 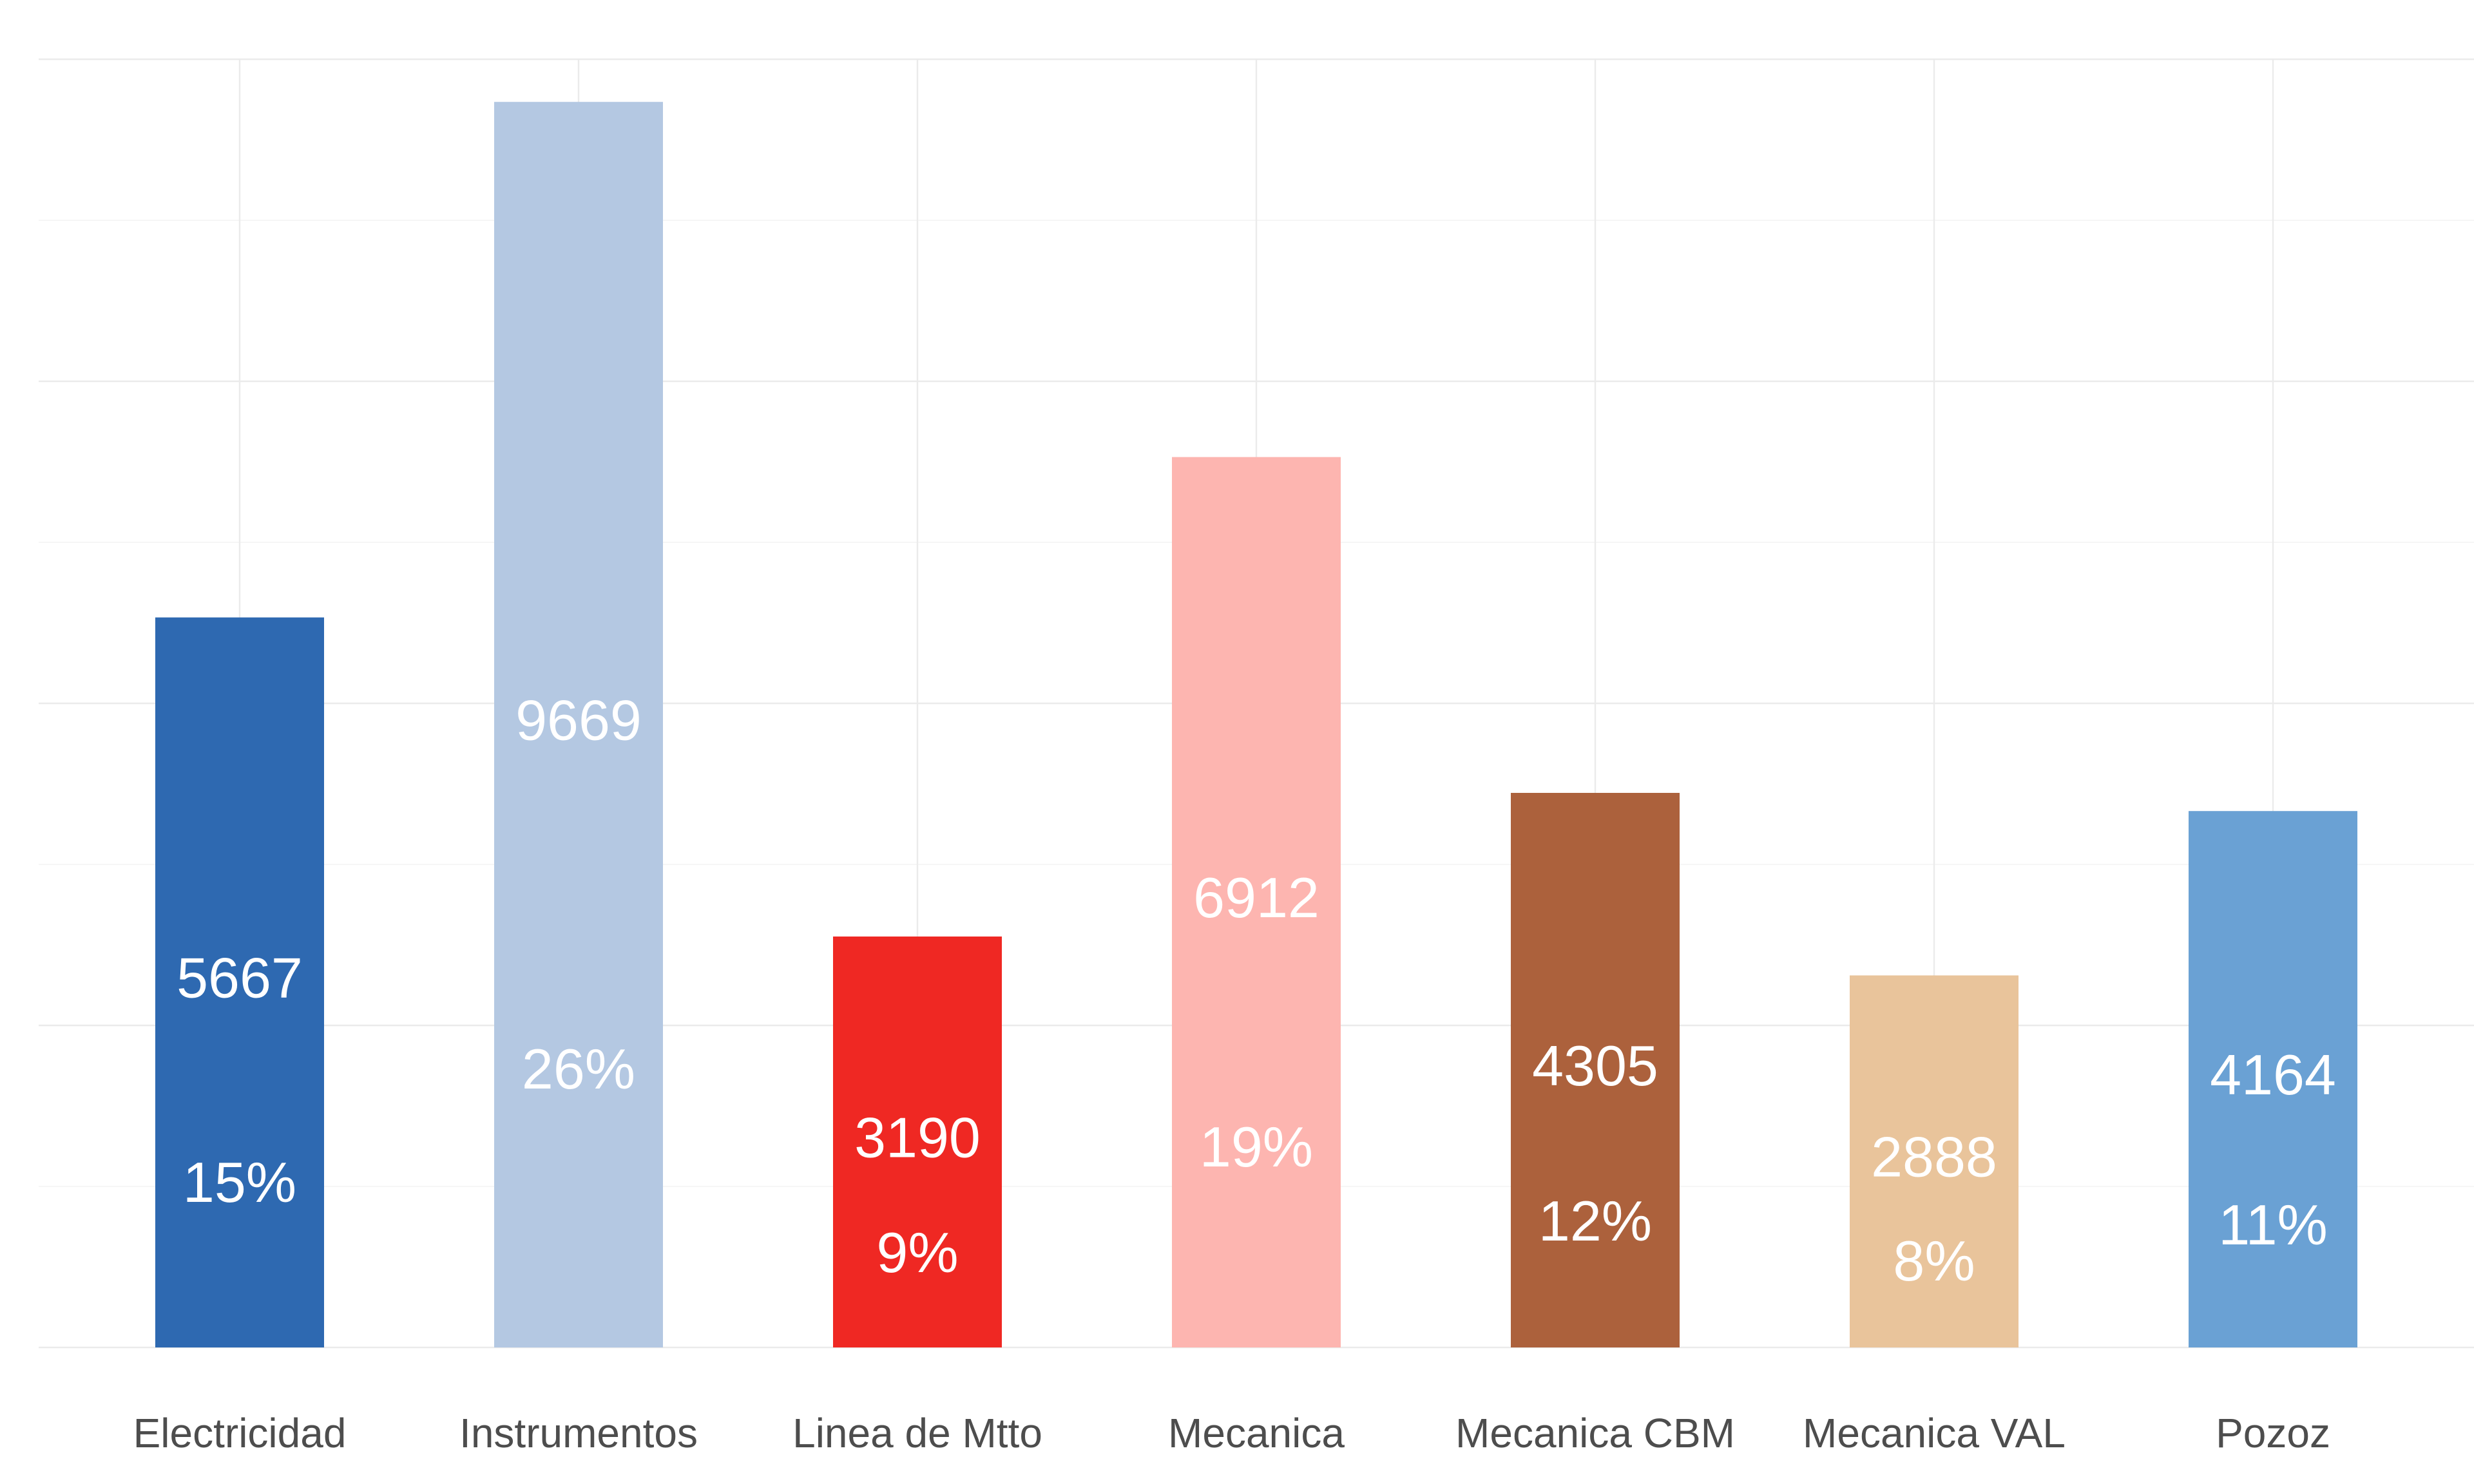 I want to click on bar-percent-label: 26%, so click(x=578, y=1069).